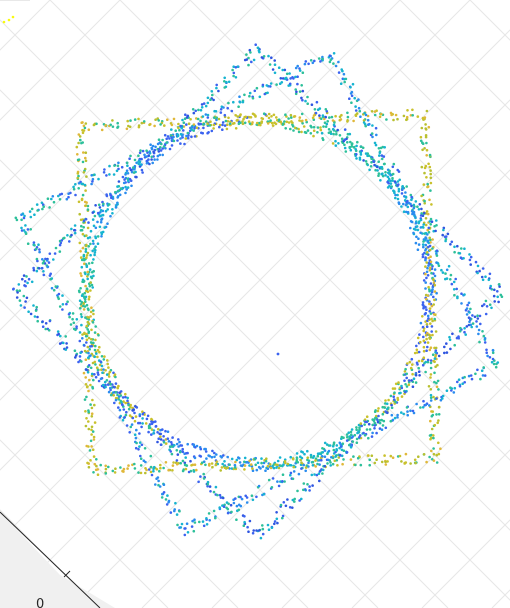  Describe the element at coordinates (454, 55) in the screenshot. I see `grid-line` at that location.